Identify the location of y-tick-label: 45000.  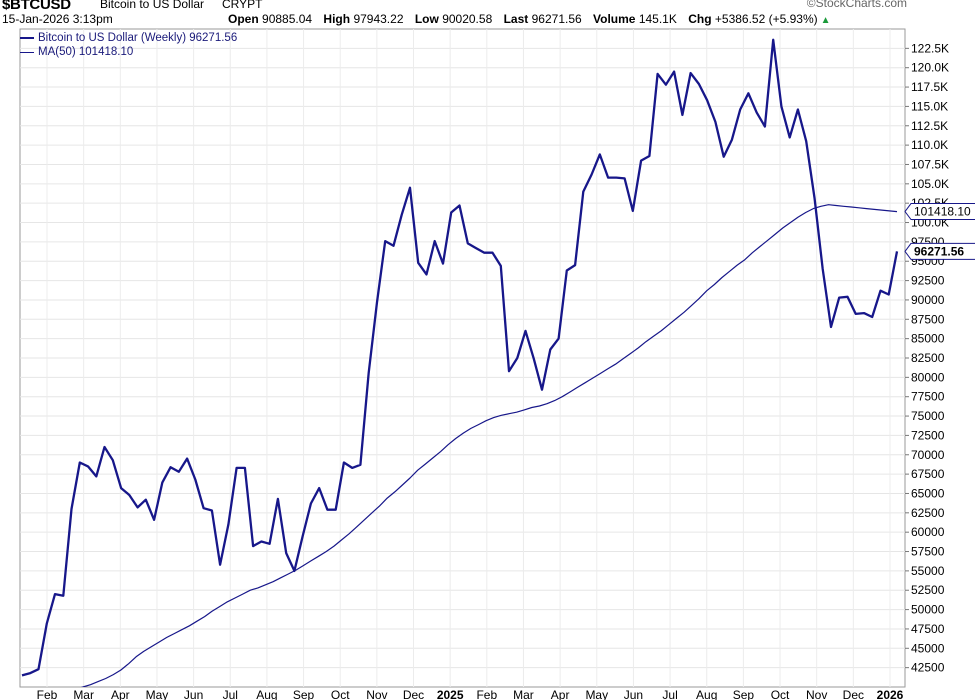
(928, 648).